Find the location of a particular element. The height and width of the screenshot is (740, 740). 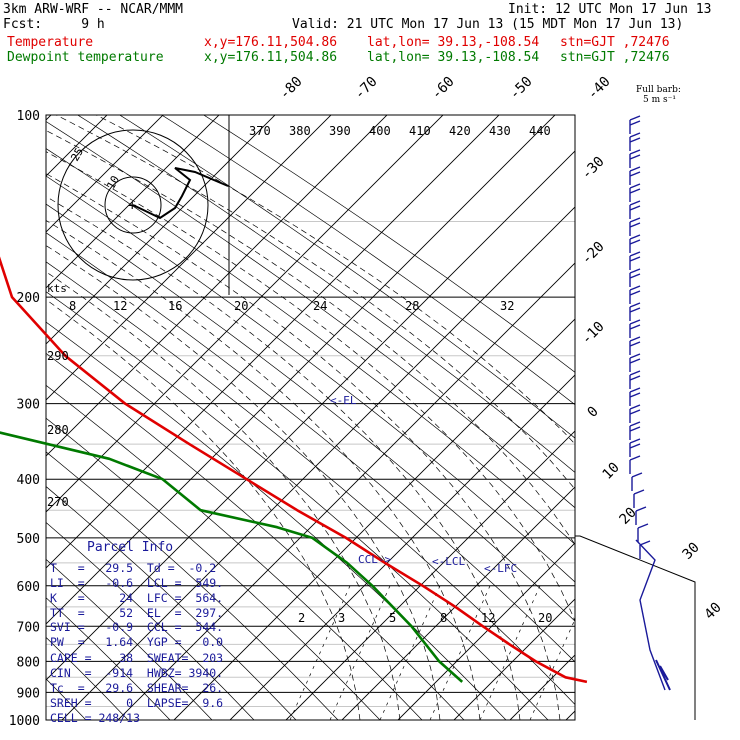

temperature-tick-label: -70 is located at coordinates (366, 88).